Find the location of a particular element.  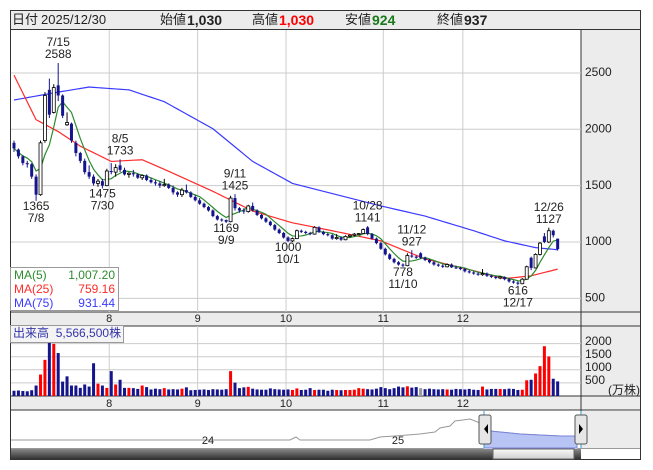

annotation-value: 1425 is located at coordinates (235, 185).